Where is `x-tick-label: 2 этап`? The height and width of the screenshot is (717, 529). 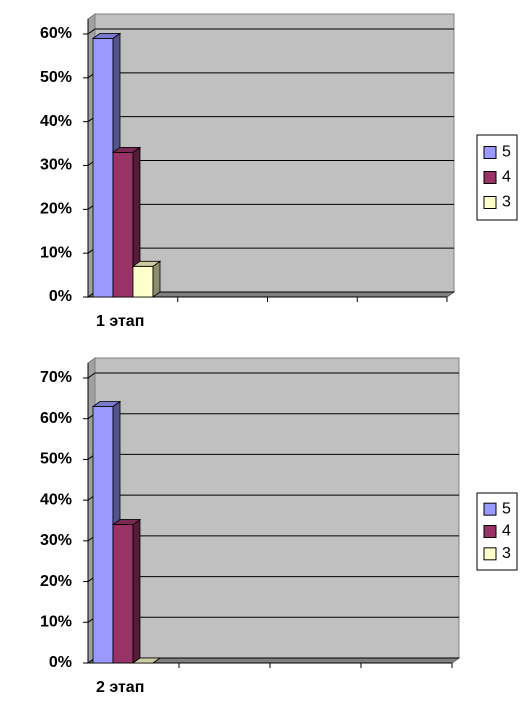 x-tick-label: 2 этап is located at coordinates (120, 687).